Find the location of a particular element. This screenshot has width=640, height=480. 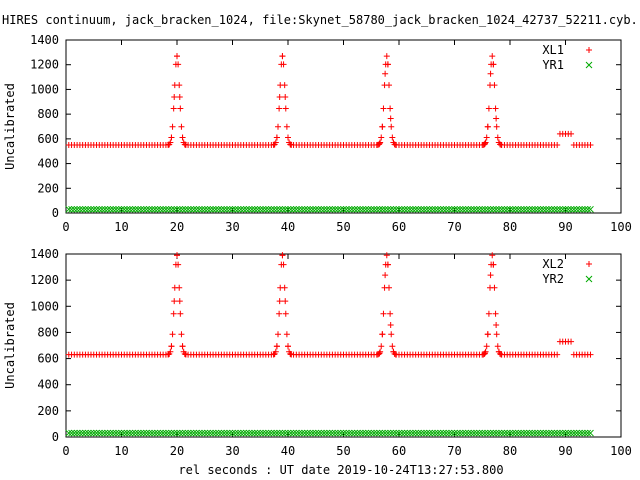

x-tick-label: 20 is located at coordinates (177, 227).